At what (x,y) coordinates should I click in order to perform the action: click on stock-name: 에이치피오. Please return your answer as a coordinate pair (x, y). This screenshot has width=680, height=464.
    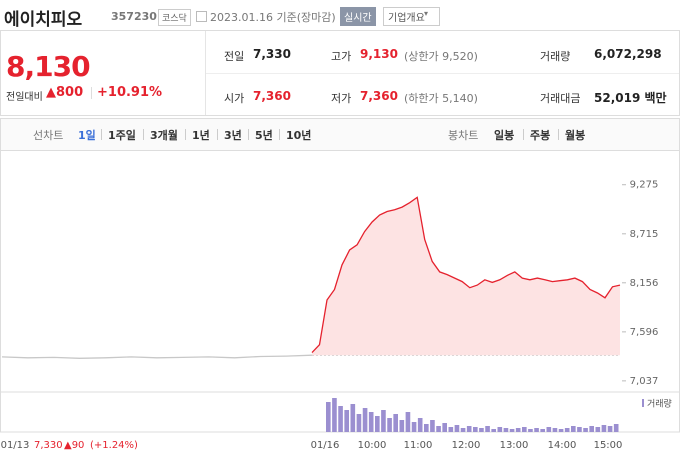
    Looking at the image, I should click on (43, 20).